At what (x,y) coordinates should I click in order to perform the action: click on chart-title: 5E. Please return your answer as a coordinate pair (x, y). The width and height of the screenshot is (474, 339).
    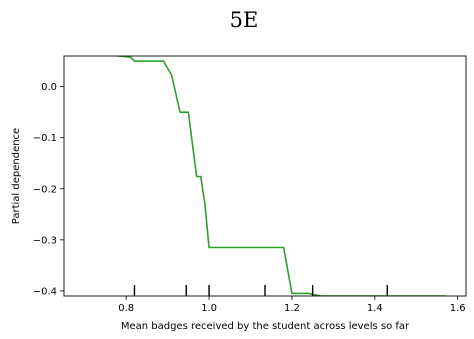
    Looking at the image, I should click on (244, 20).